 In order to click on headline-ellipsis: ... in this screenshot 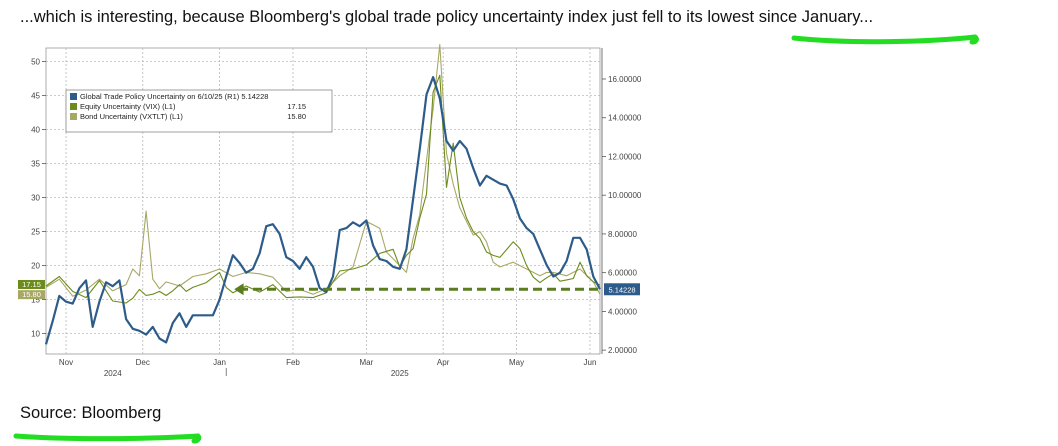, I will do `click(866, 17)`.